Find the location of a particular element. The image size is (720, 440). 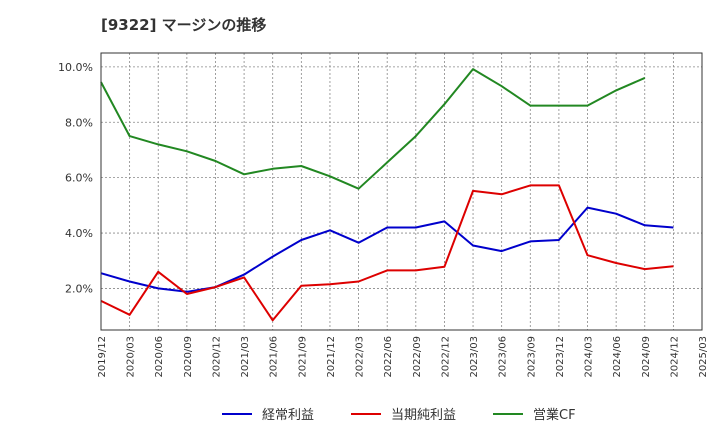

y-axis: 2.0% 4.0% 6.0% 8.0% 10.0% is located at coordinates (75, 178).